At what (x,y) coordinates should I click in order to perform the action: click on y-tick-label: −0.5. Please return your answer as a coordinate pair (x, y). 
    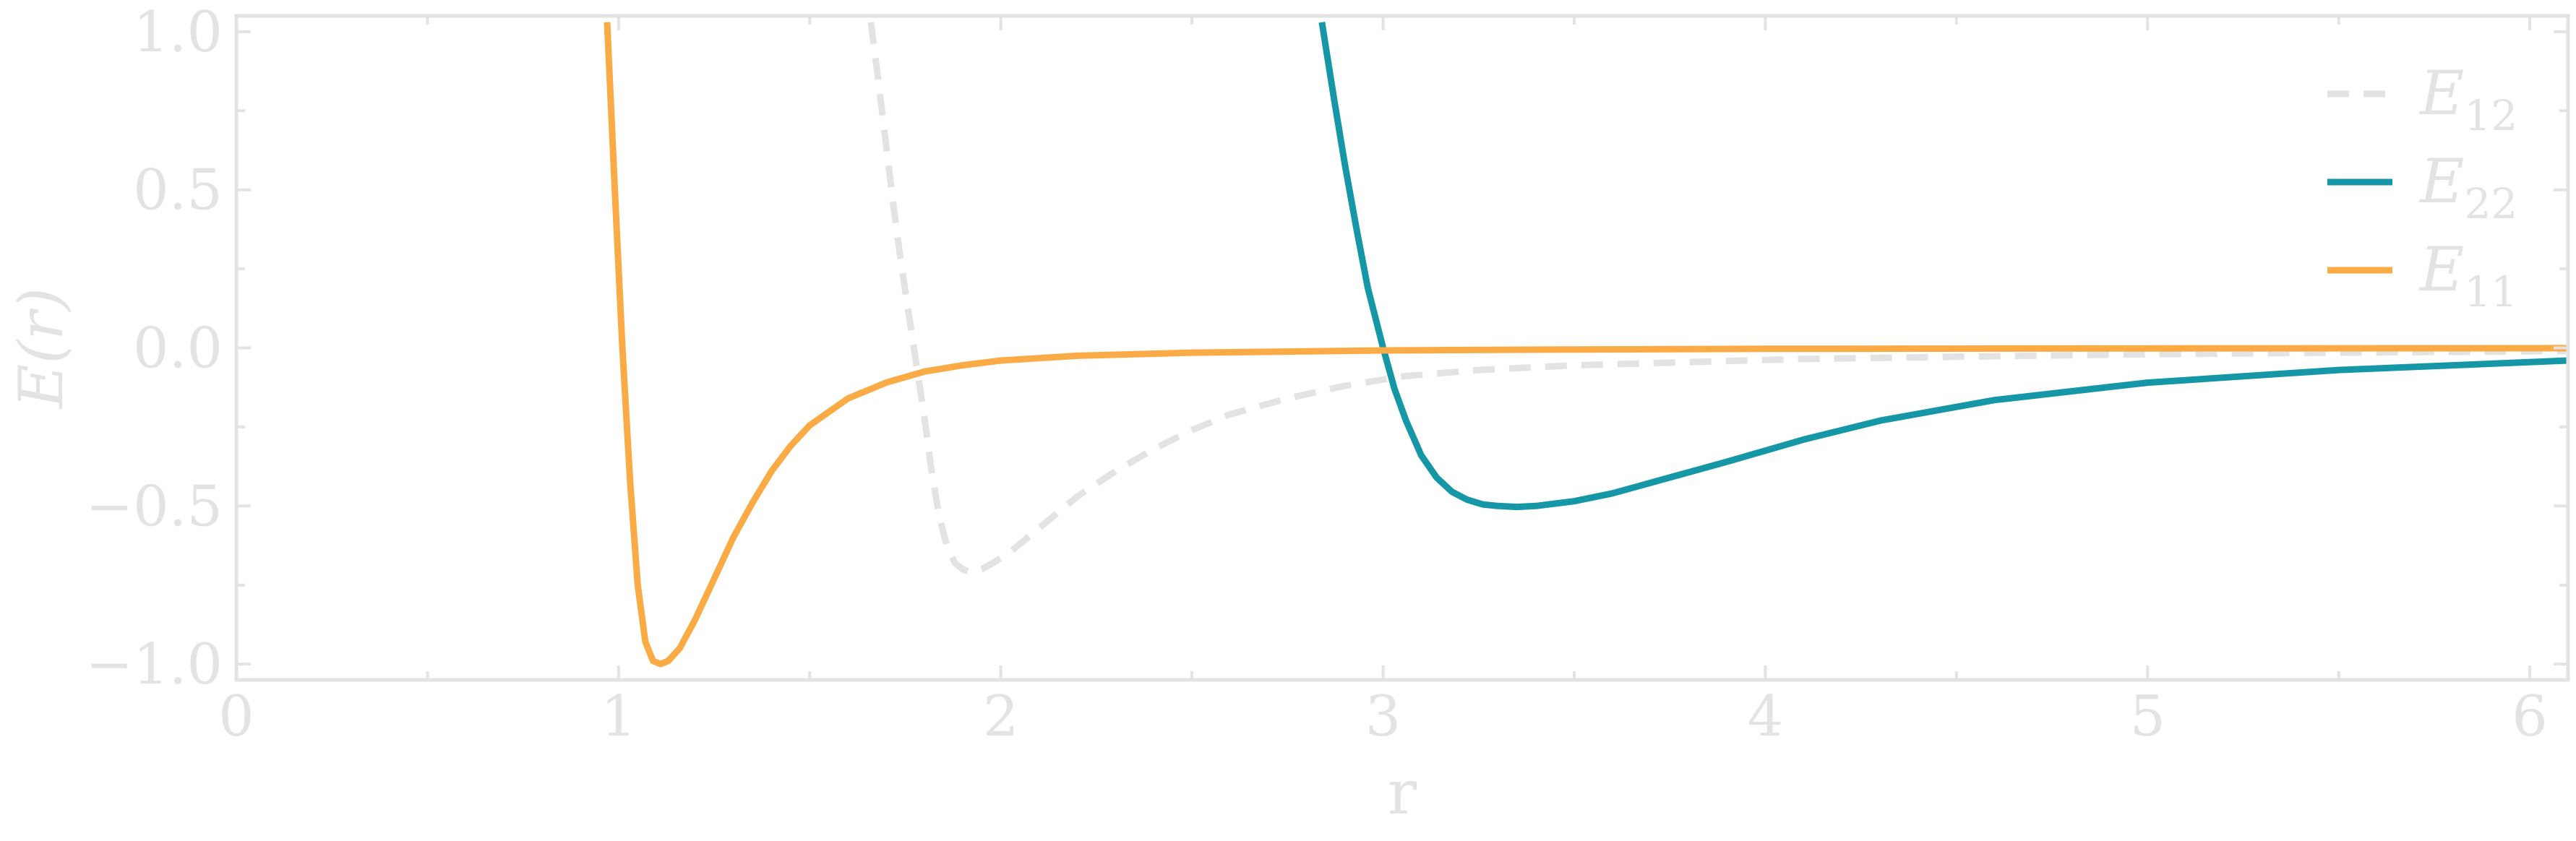
    Looking at the image, I should click on (155, 506).